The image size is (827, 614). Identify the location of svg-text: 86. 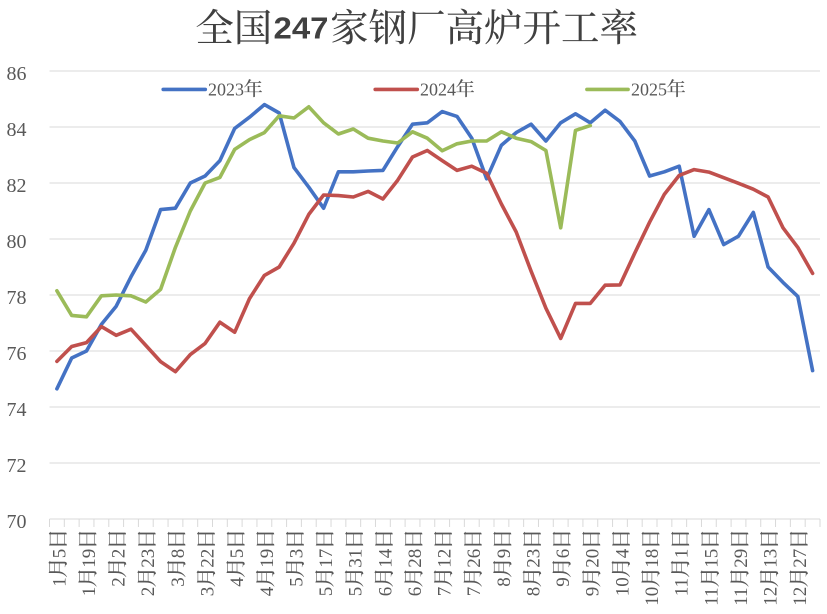
(17, 74).